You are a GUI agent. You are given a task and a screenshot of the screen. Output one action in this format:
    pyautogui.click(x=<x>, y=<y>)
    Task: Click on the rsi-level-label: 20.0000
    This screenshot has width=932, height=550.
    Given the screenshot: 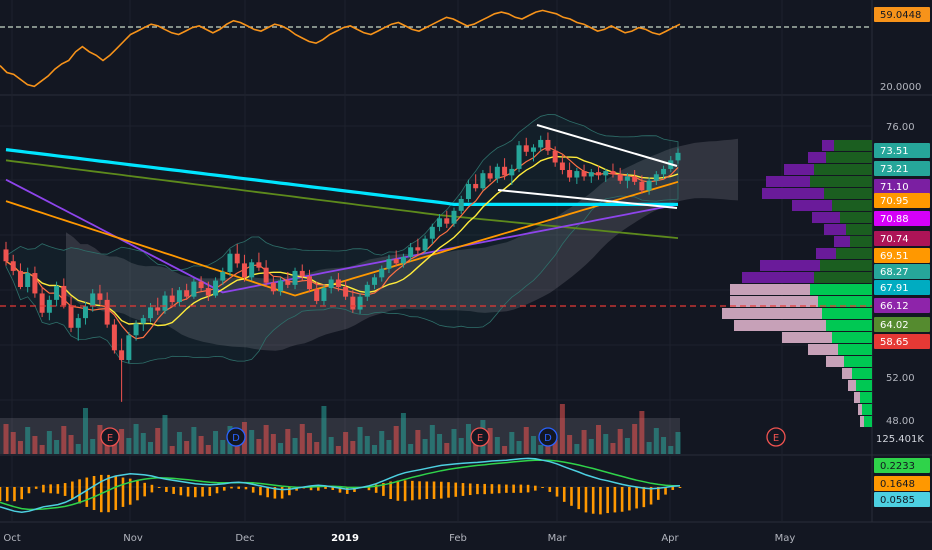 What is the action you would take?
    pyautogui.click(x=900, y=87)
    